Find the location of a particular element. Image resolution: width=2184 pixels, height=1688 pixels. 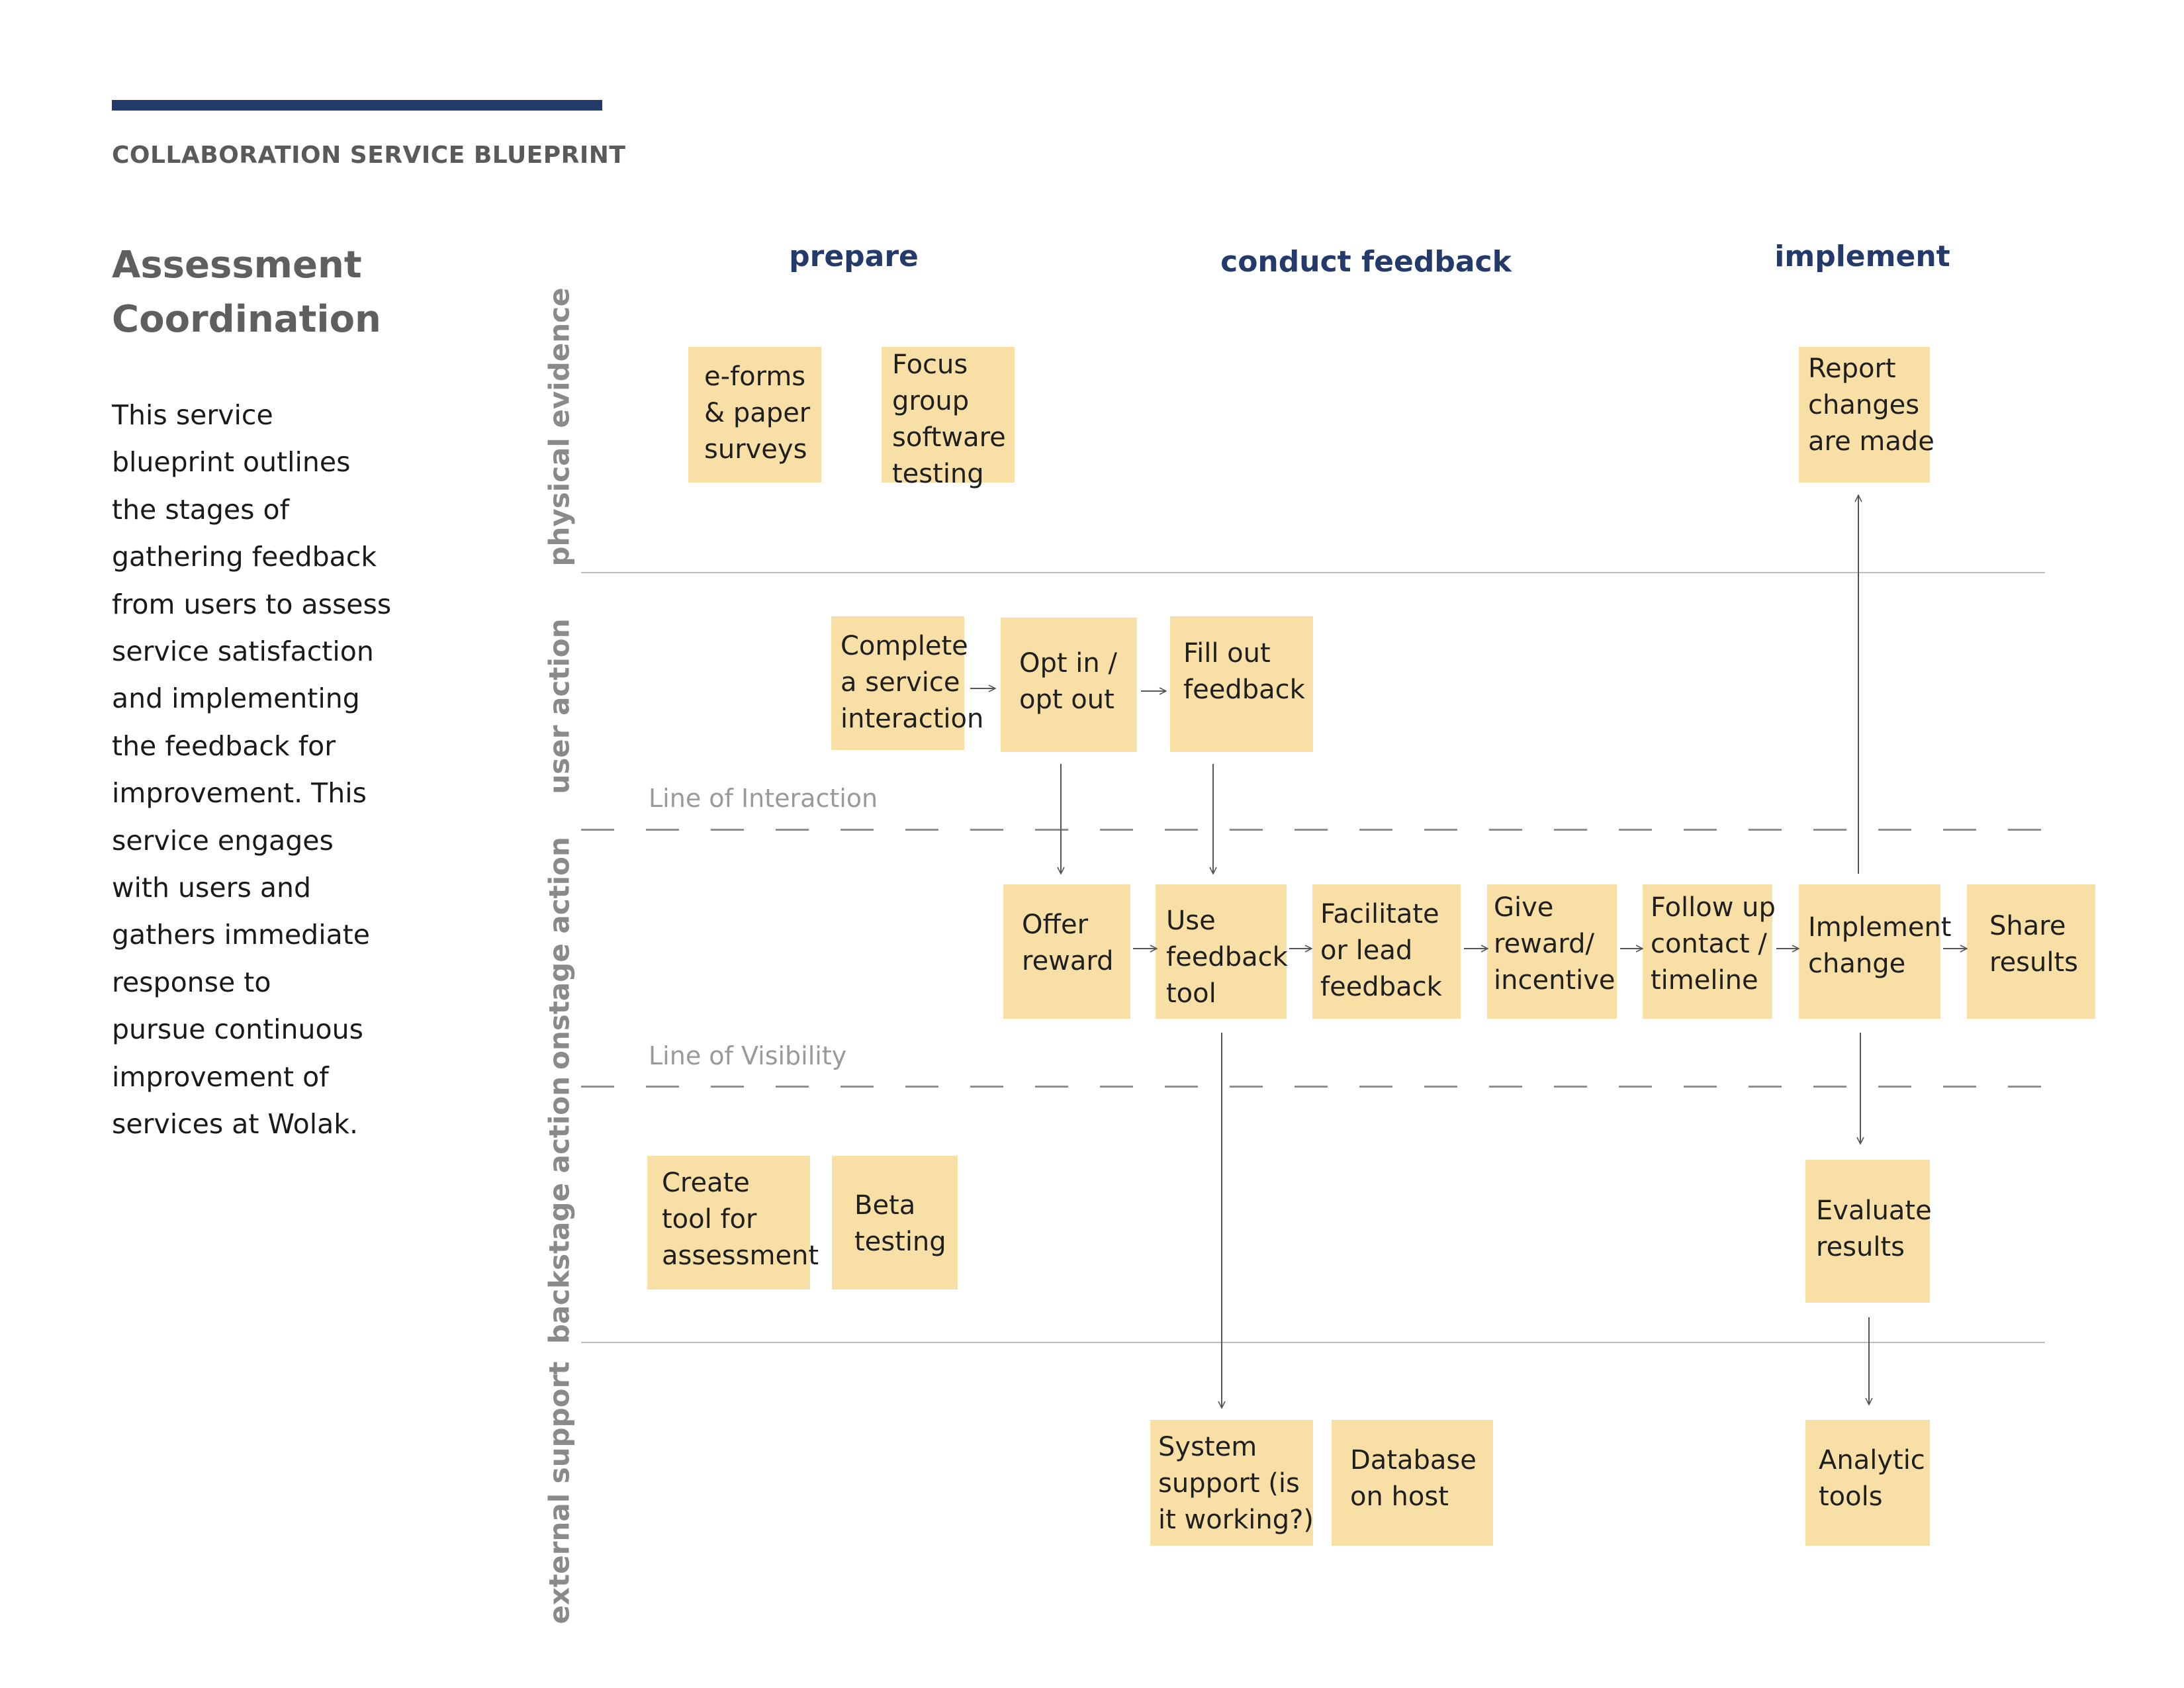

note-line: Implement is located at coordinates (1880, 927).